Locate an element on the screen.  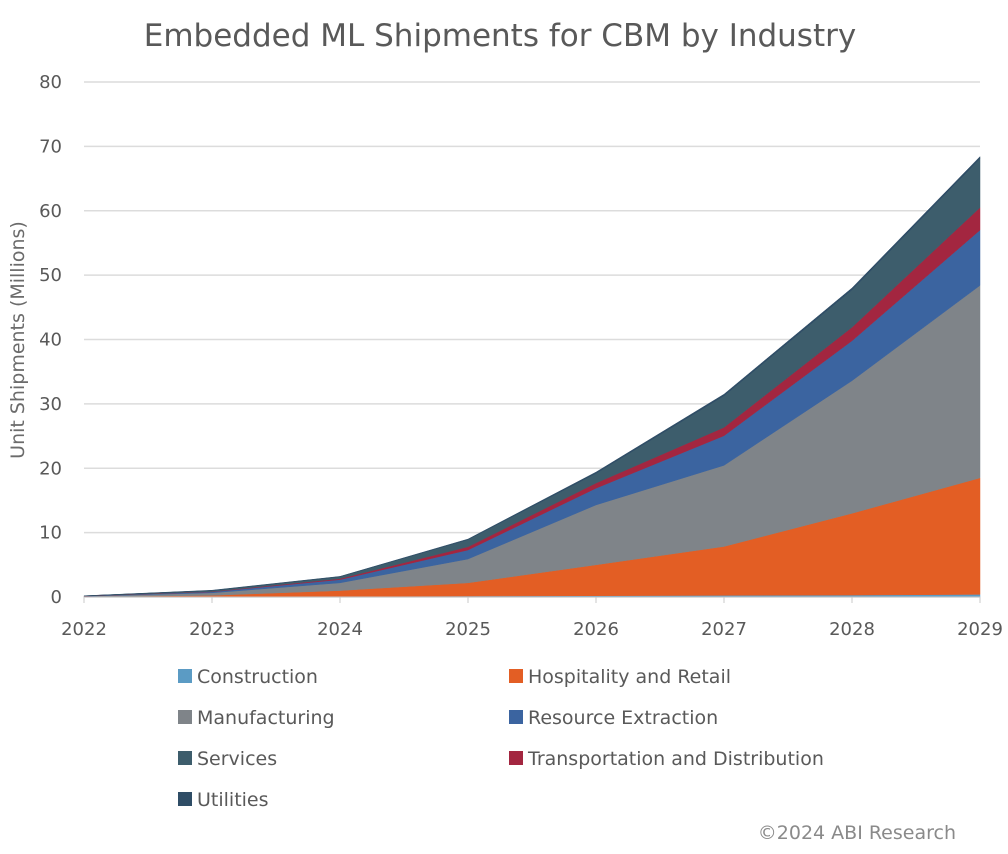
y-tick-label: 40 is located at coordinates (50, 340).